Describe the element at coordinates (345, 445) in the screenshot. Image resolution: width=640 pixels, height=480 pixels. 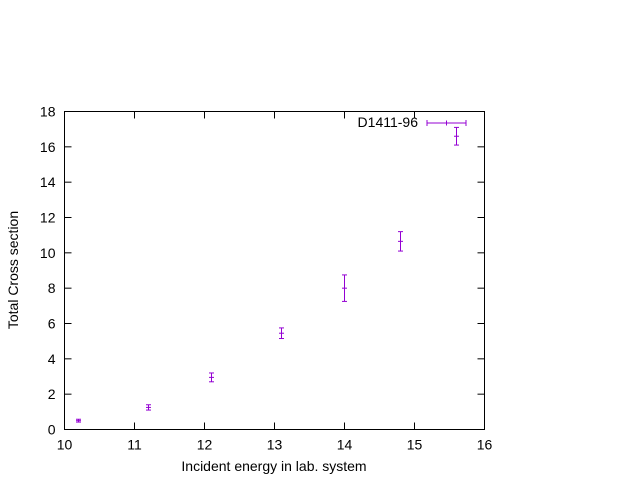
I see `x-tick-label: 14` at that location.